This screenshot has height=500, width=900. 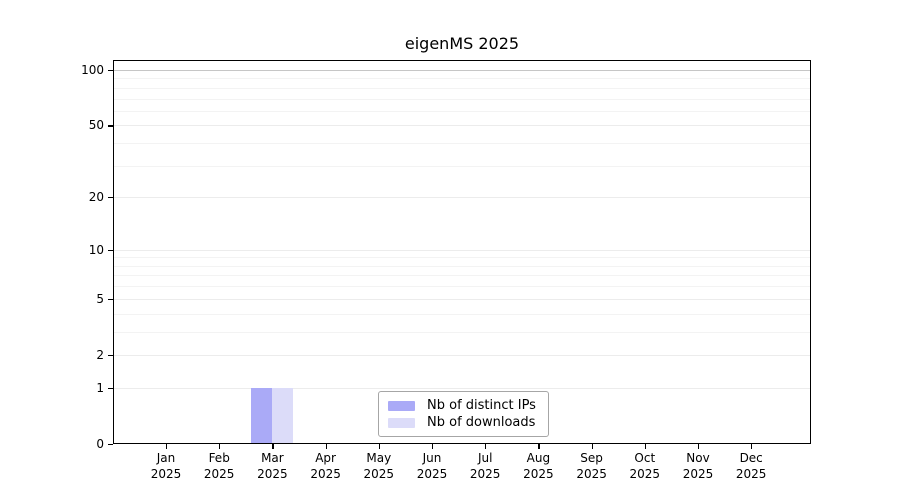 I want to click on y-tick-label-2: 2, so click(x=100, y=354).